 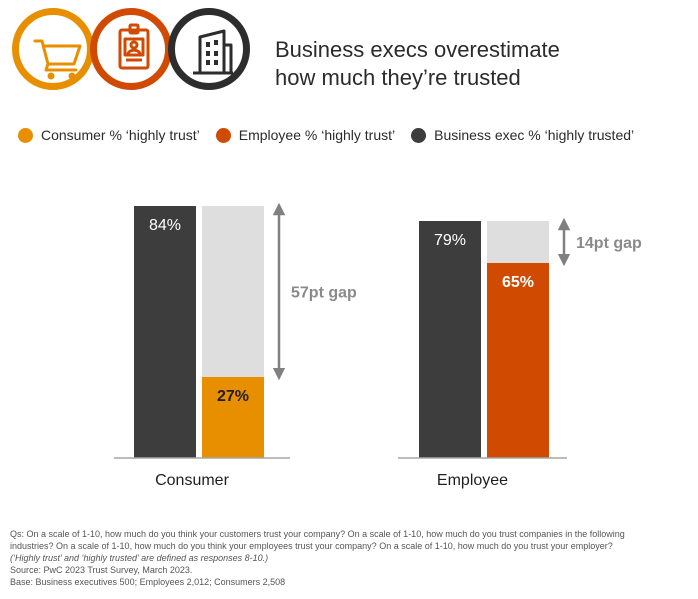 I want to click on gap-fill-consumer, so click(x=233, y=291).